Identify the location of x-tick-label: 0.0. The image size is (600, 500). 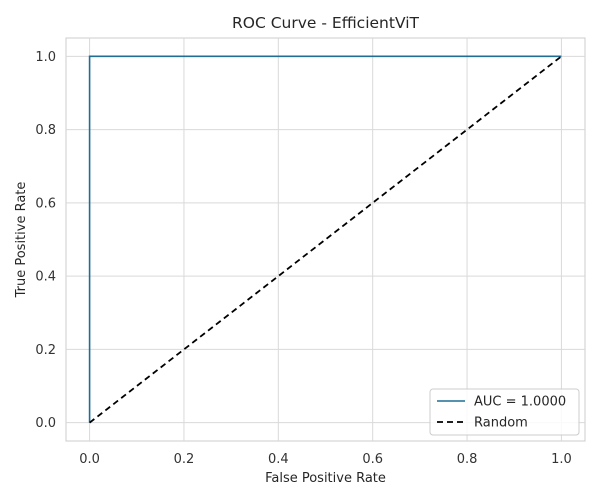
(89, 459).